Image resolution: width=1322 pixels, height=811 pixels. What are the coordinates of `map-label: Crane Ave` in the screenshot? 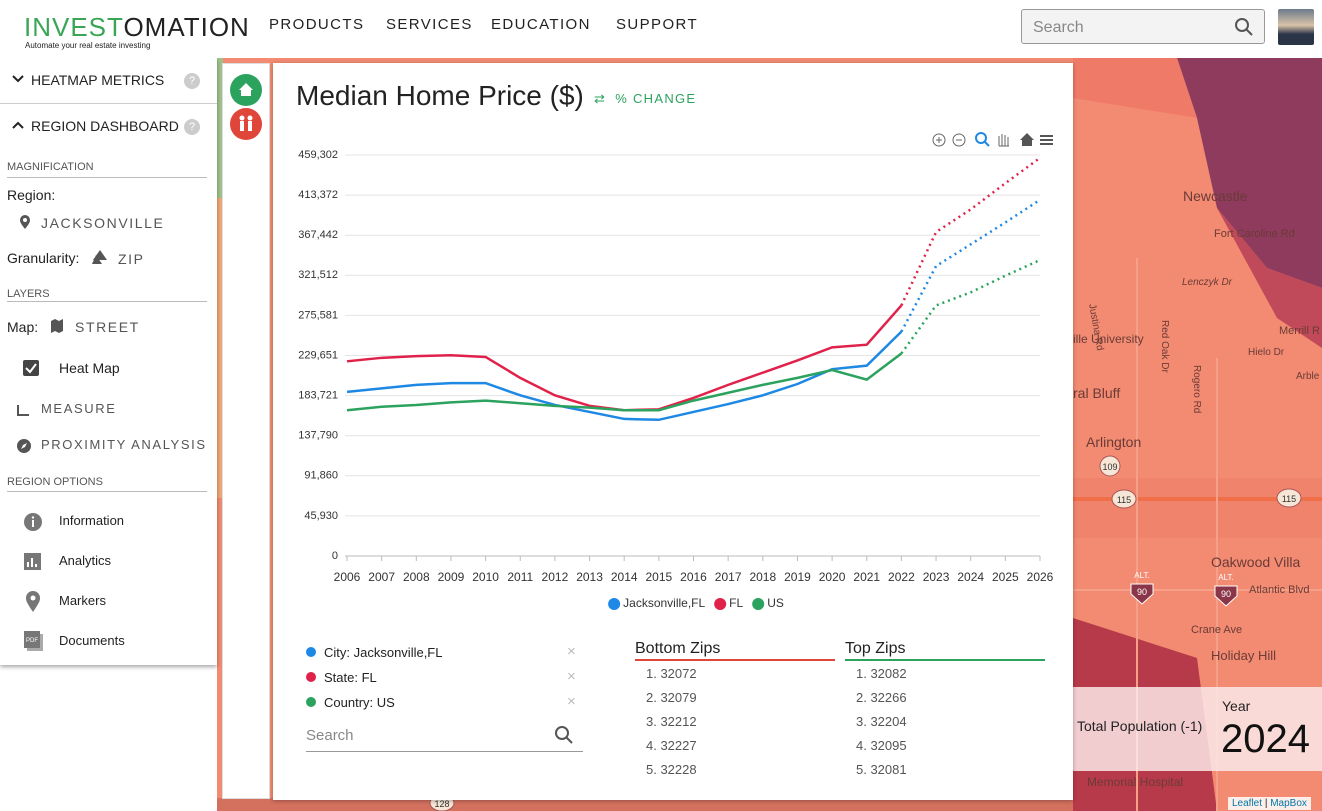 It's located at (1217, 630).